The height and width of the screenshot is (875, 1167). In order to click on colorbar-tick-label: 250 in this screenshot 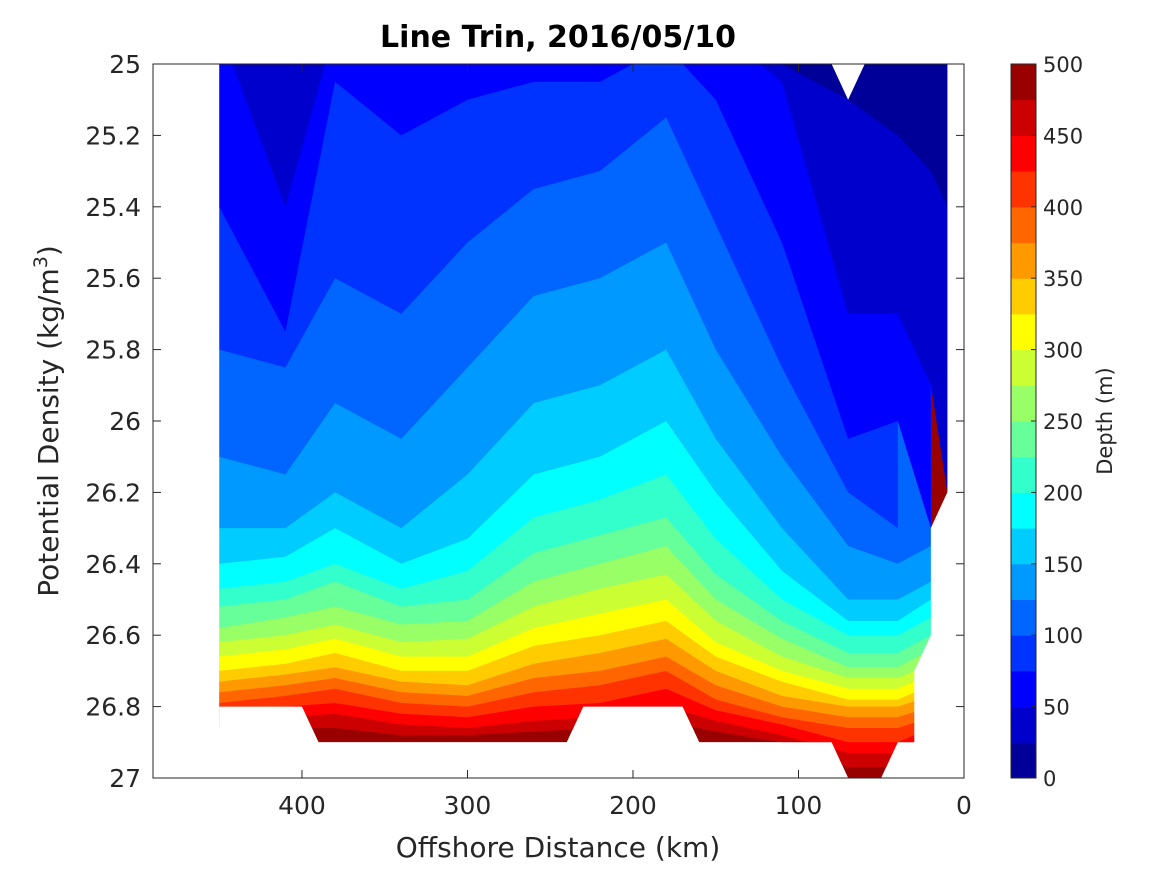, I will do `click(1063, 422)`.